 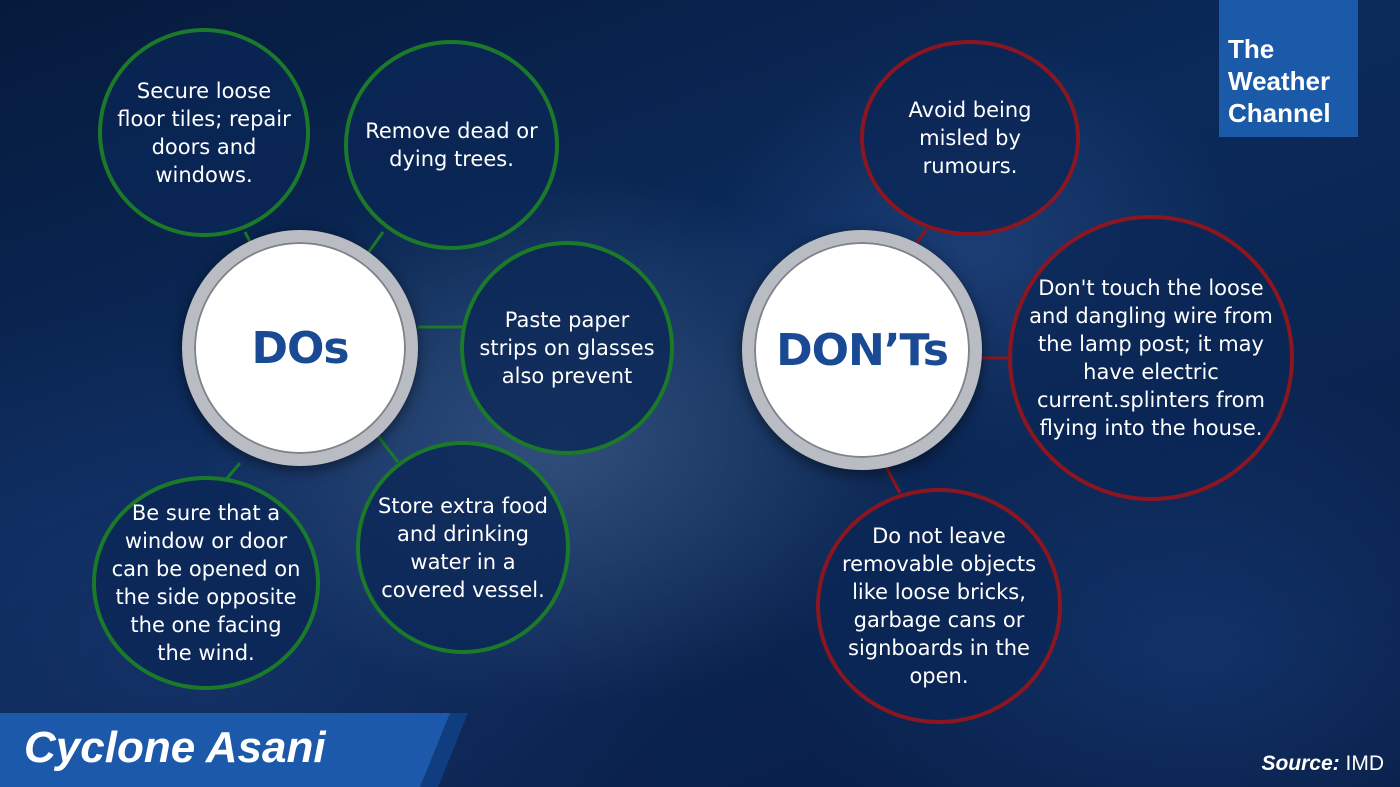 I want to click on do-item-2: Remove dead or dying trees., so click(x=451, y=145).